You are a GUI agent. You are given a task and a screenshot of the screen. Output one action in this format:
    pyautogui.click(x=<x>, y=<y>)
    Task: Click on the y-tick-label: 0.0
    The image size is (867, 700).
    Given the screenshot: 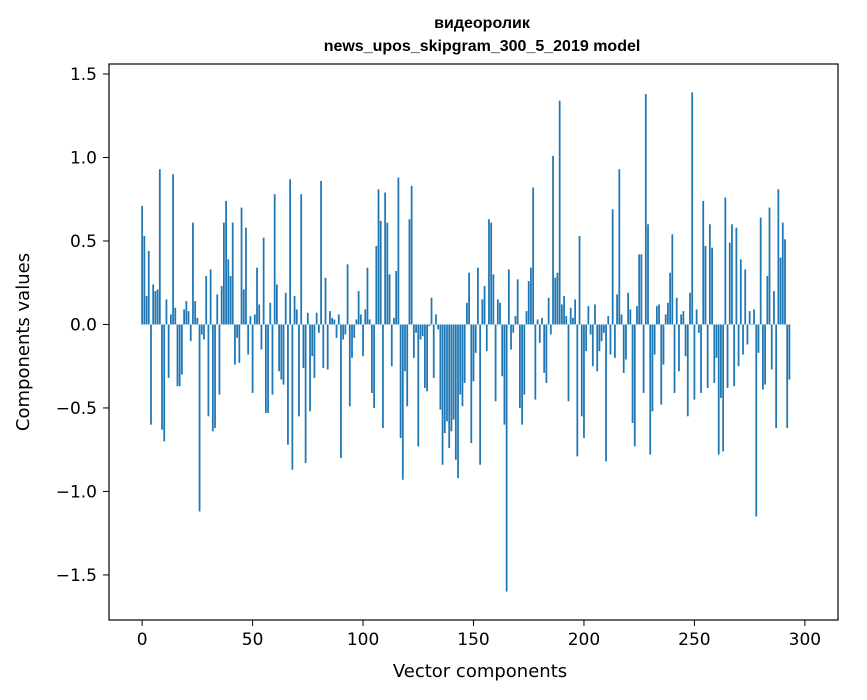 What is the action you would take?
    pyautogui.click(x=83, y=325)
    